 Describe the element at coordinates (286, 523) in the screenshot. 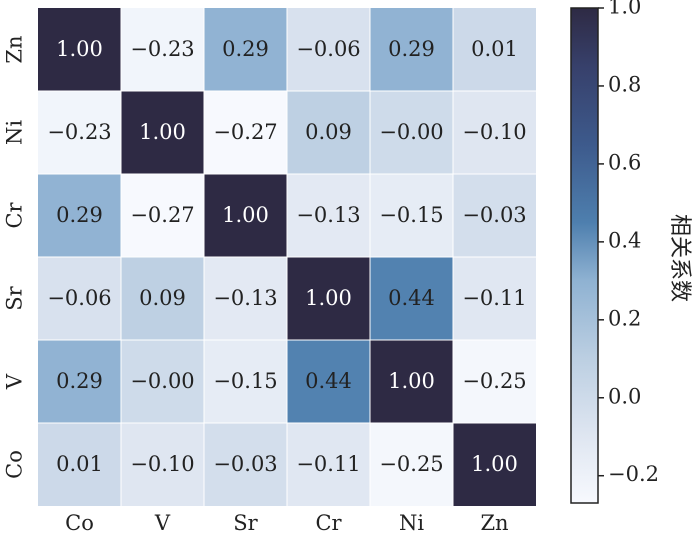

I see `x-axis-ticks: Co V Sr Cr Ni Zn` at that location.